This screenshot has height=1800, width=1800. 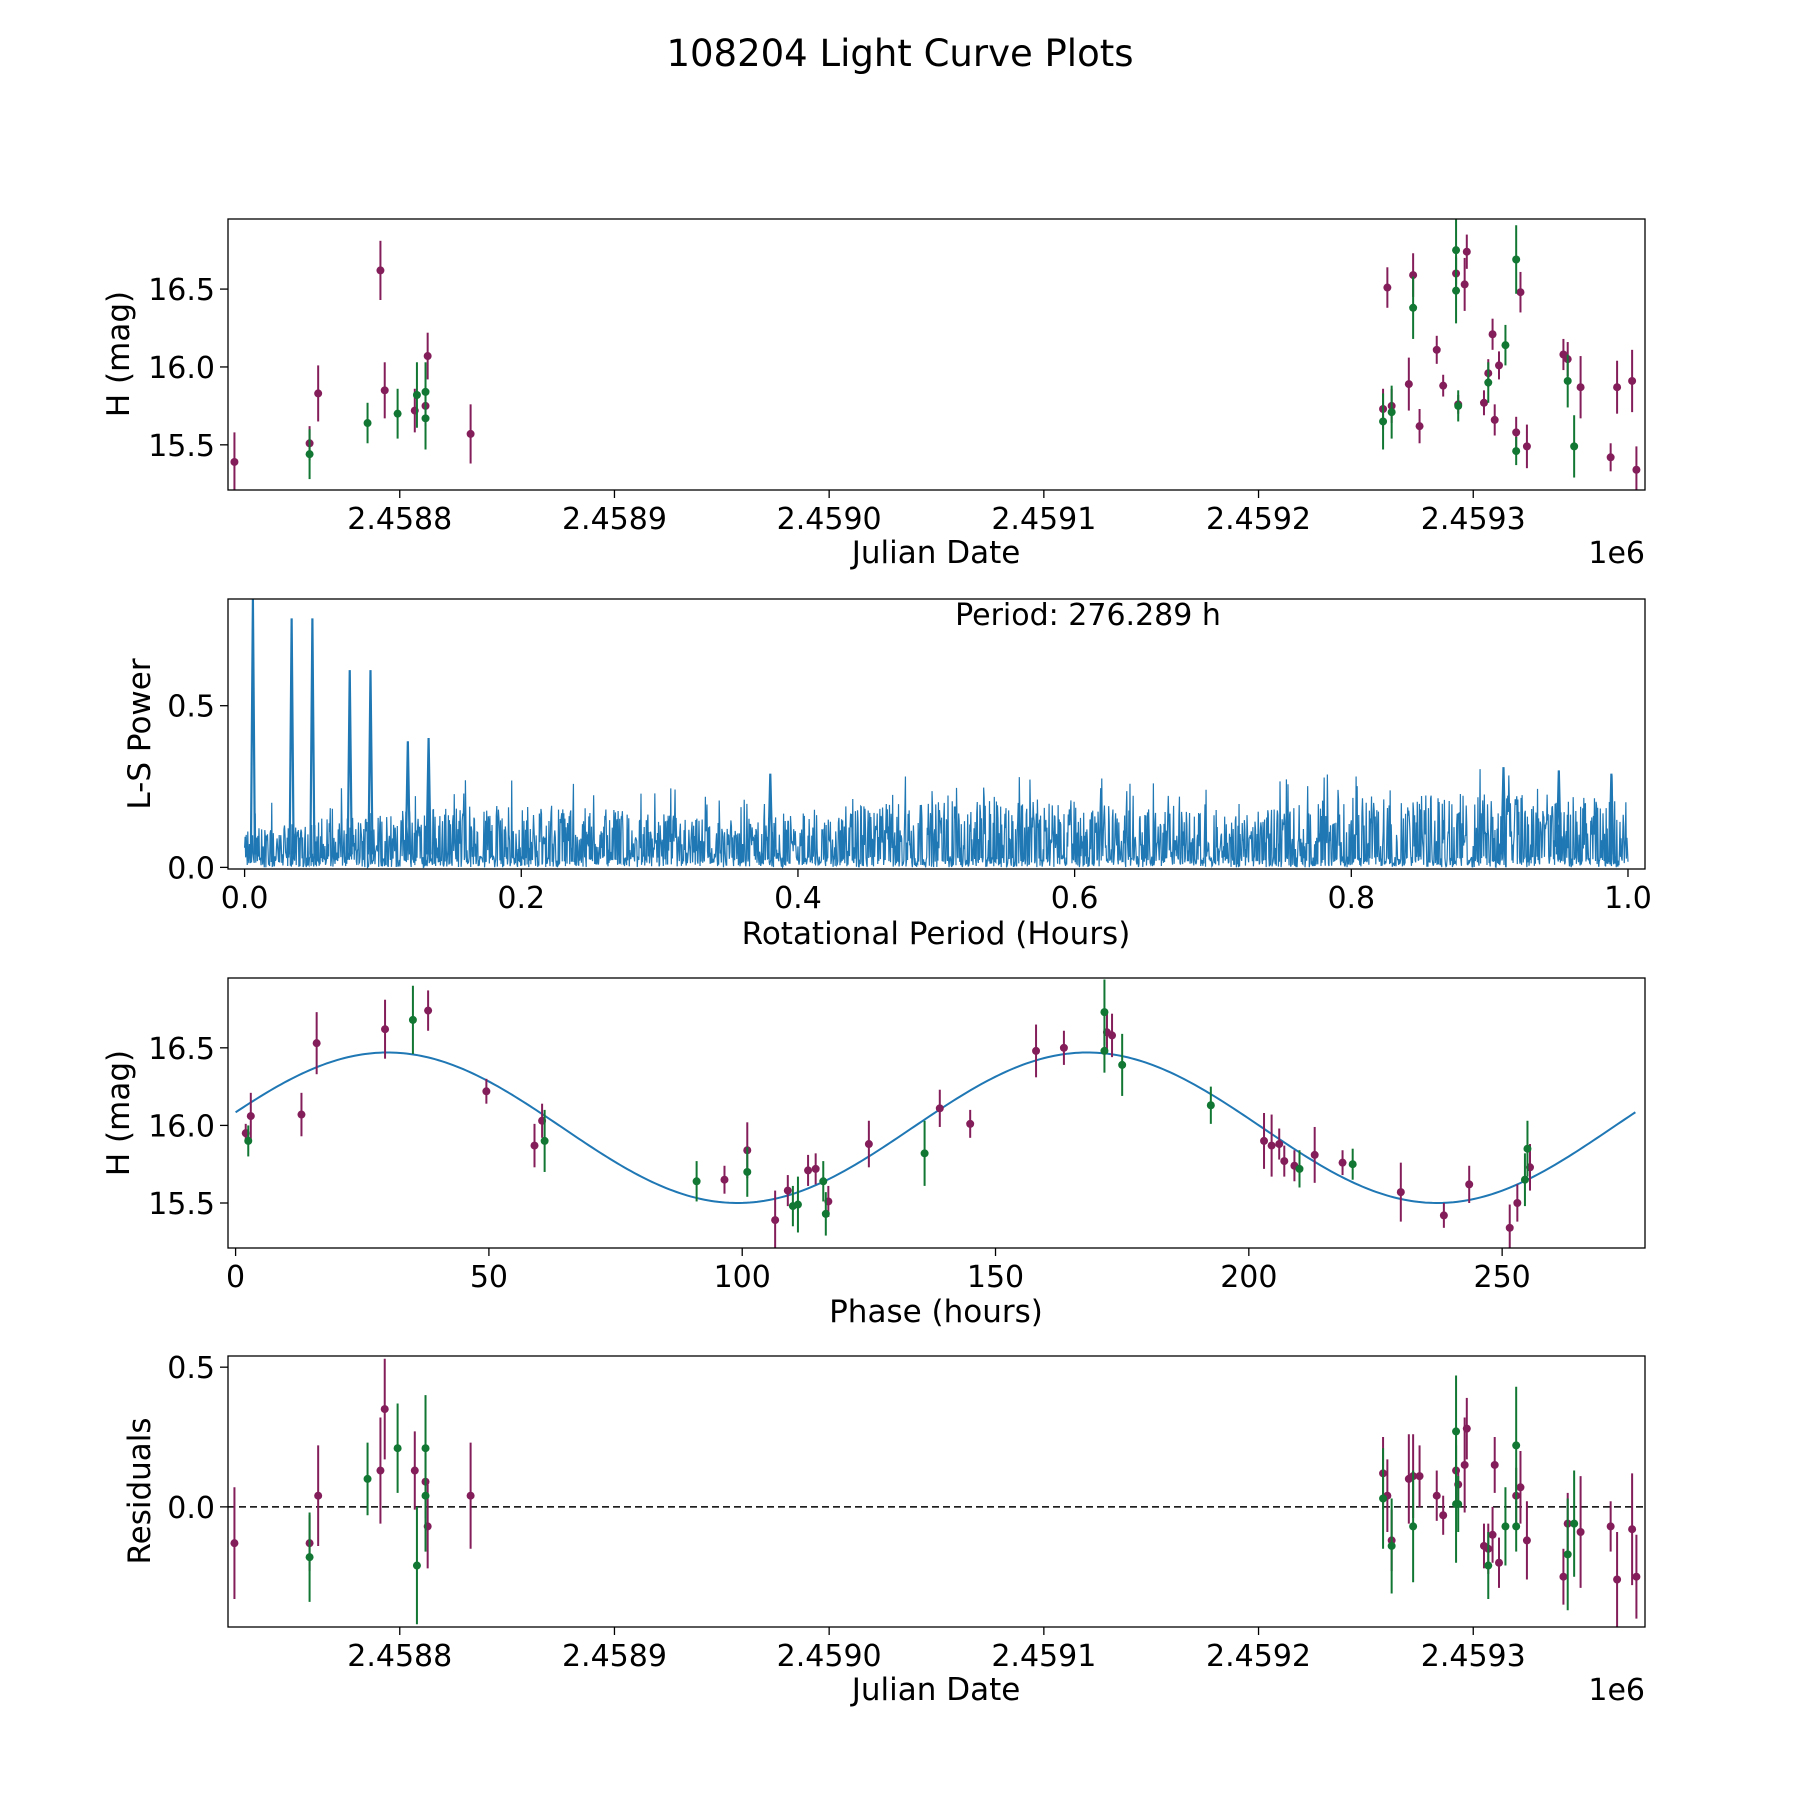 I want to click on lightcurve-points-layer, so click(x=935, y=354).